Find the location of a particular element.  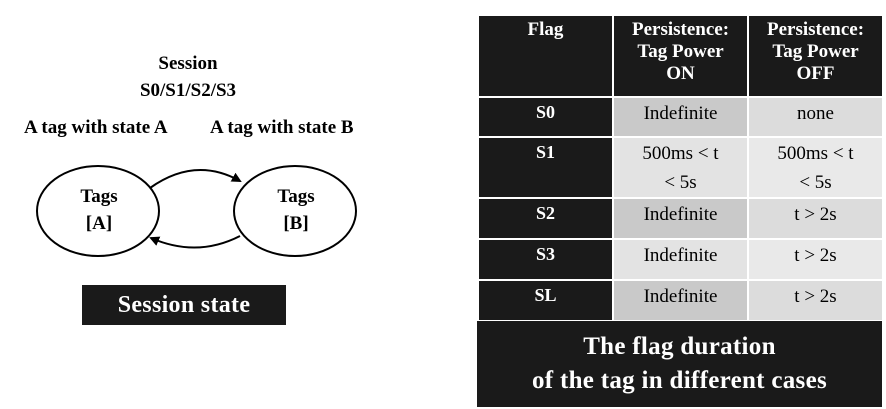

off-cell: 500ms < t < 5s is located at coordinates (815, 167).